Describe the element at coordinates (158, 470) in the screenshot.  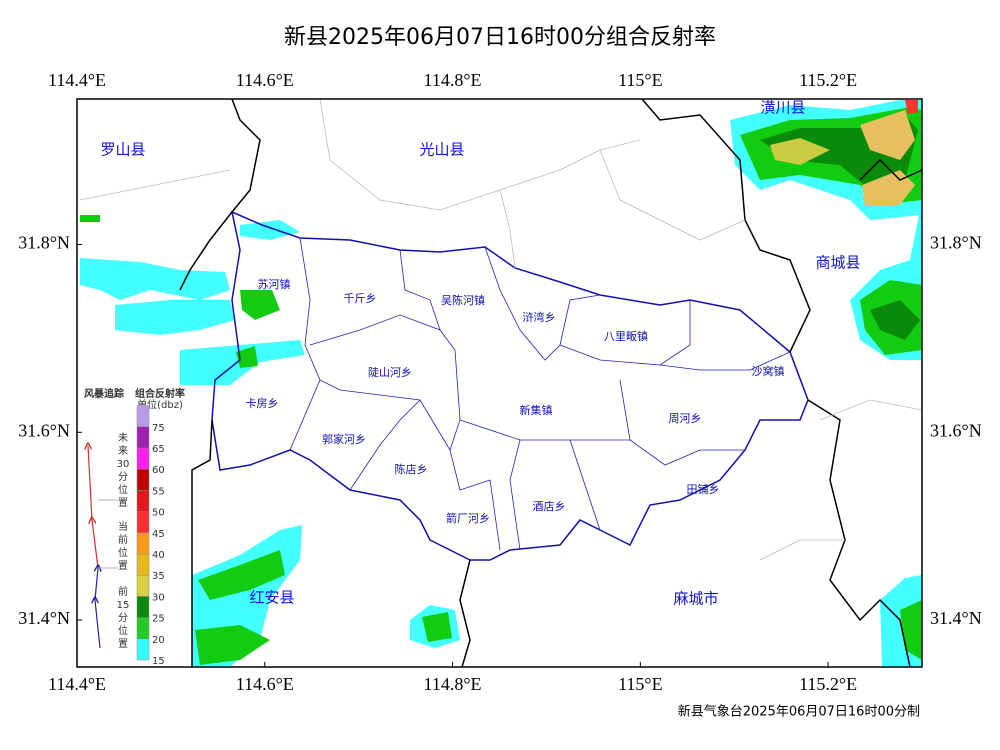
I see `legend-level-label: 60` at that location.